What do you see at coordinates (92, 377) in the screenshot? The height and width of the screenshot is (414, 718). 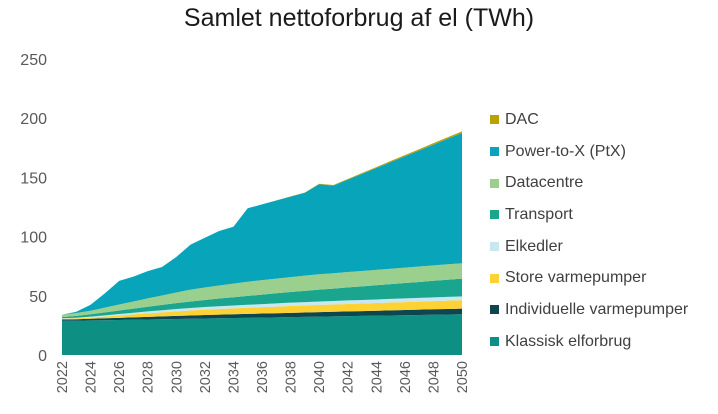 I see `x-tick-label: 2024` at bounding box center [92, 377].